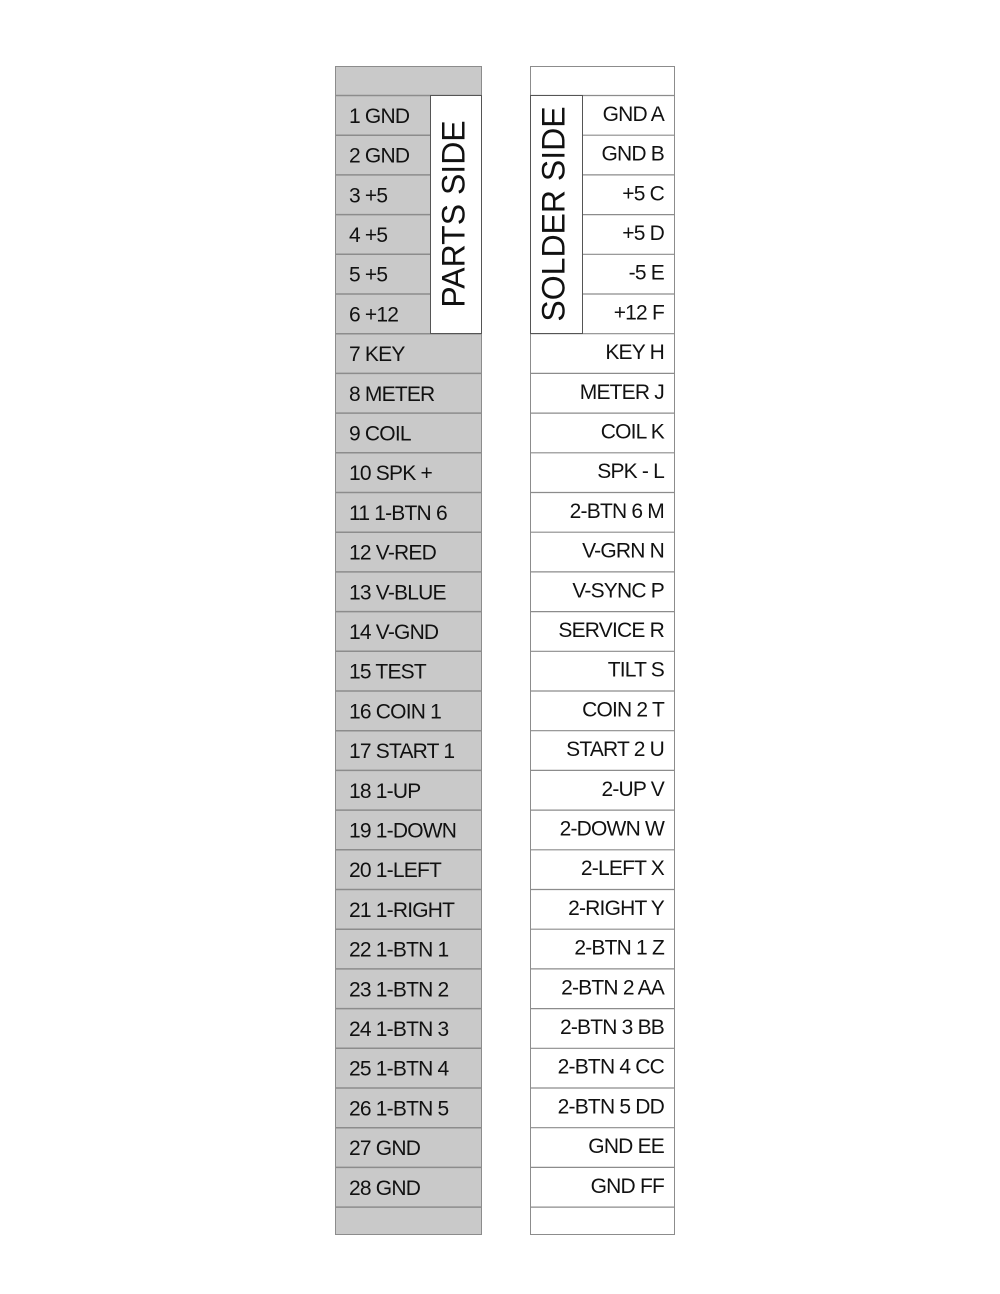  What do you see at coordinates (388, 672) in the screenshot?
I see `pin-label: 15 TEST` at bounding box center [388, 672].